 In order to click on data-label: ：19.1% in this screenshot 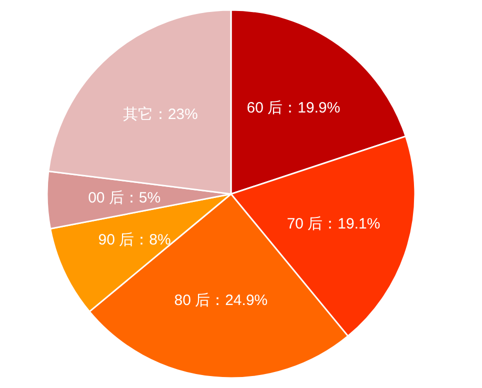, I will do `click(351, 223)`.